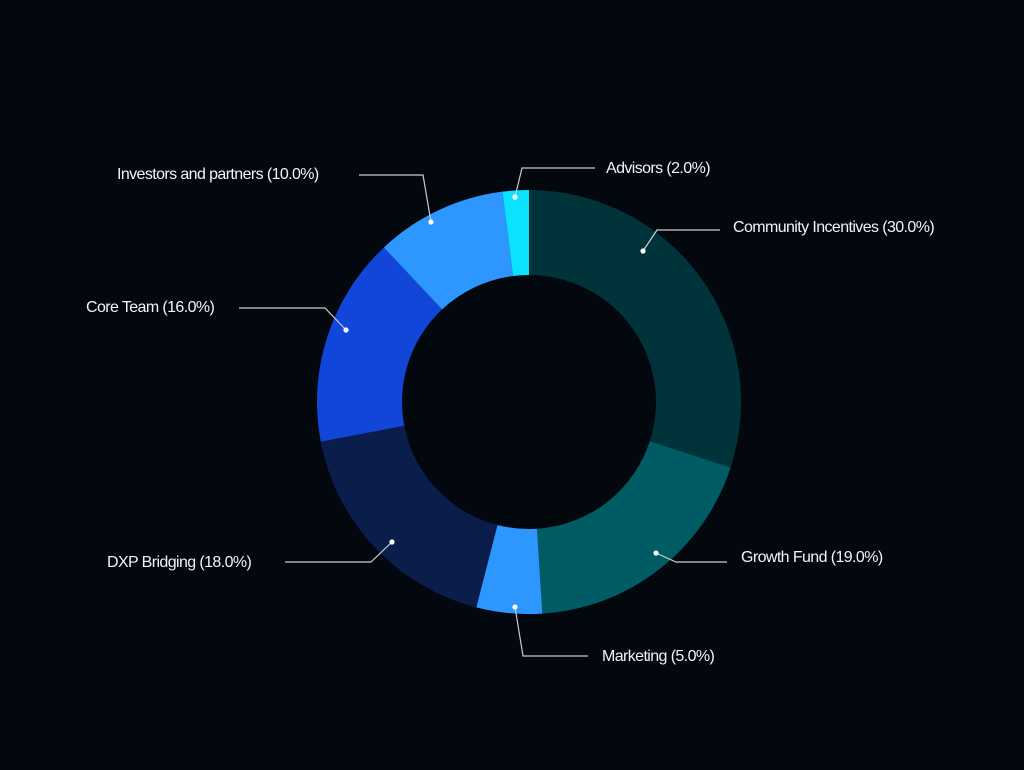 This screenshot has width=1024, height=770. Describe the element at coordinates (448, 250) in the screenshot. I see `slice-investors-and-partners` at that location.